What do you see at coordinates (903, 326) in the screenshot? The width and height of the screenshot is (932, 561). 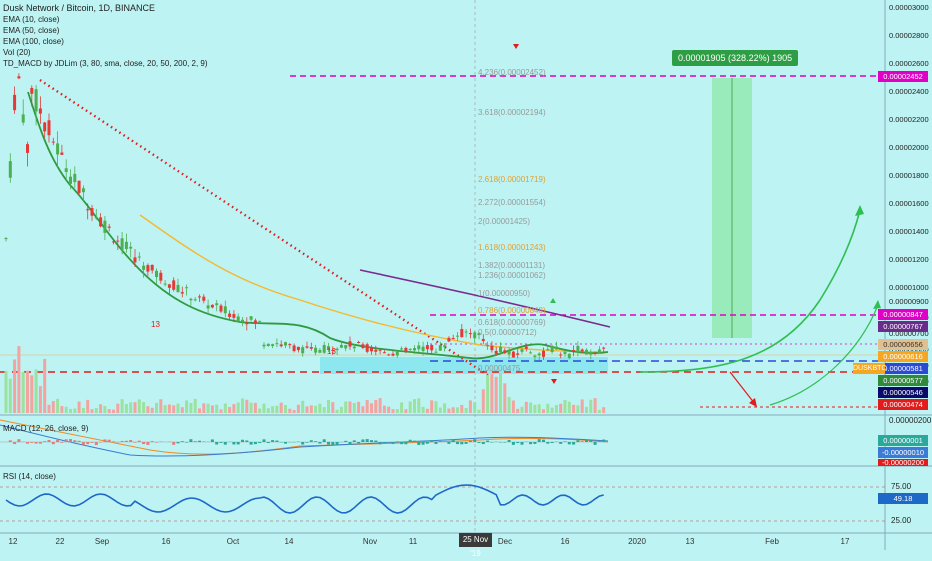 I see `price-tag: 0.00000767` at bounding box center [903, 326].